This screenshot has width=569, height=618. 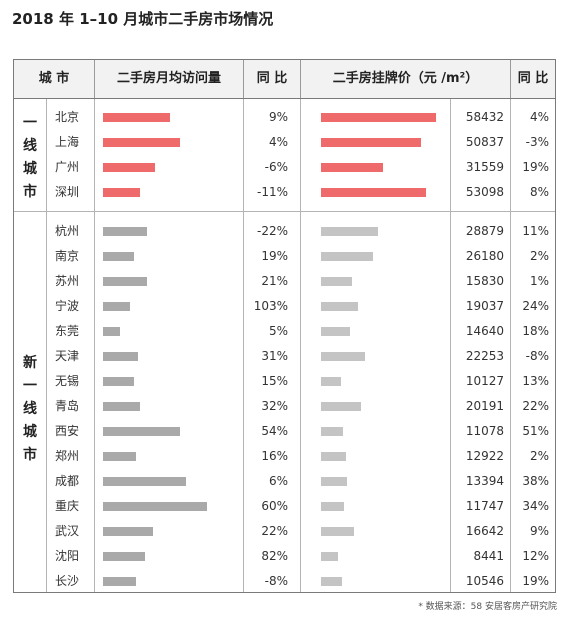 What do you see at coordinates (535, 506) in the screenshot?
I see `price-yoy: 34%` at bounding box center [535, 506].